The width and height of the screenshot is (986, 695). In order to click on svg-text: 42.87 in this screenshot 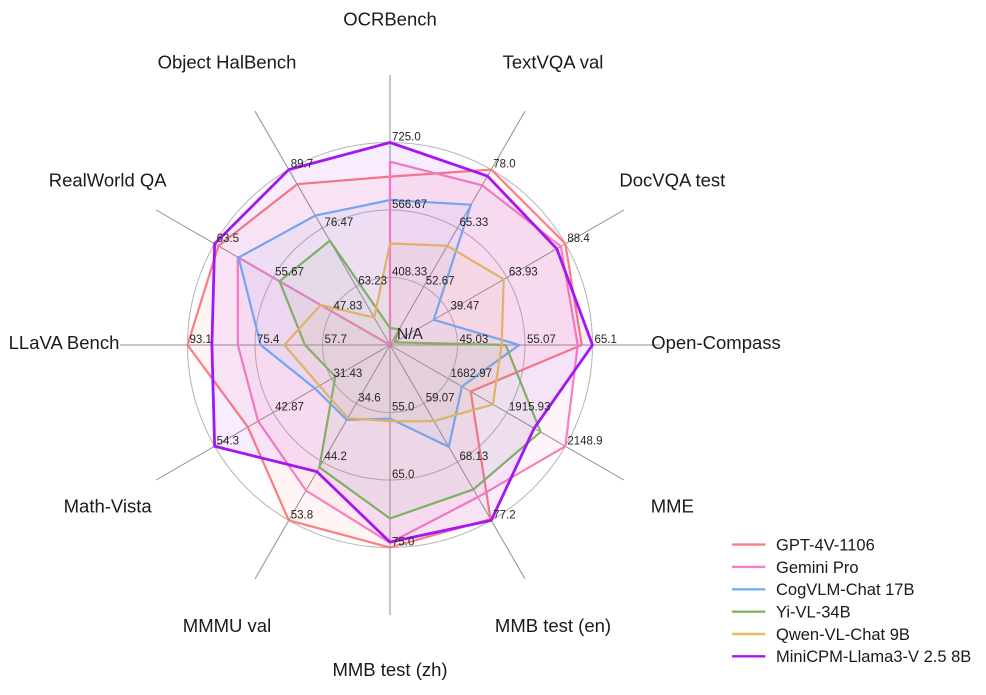, I will do `click(289, 408)`.